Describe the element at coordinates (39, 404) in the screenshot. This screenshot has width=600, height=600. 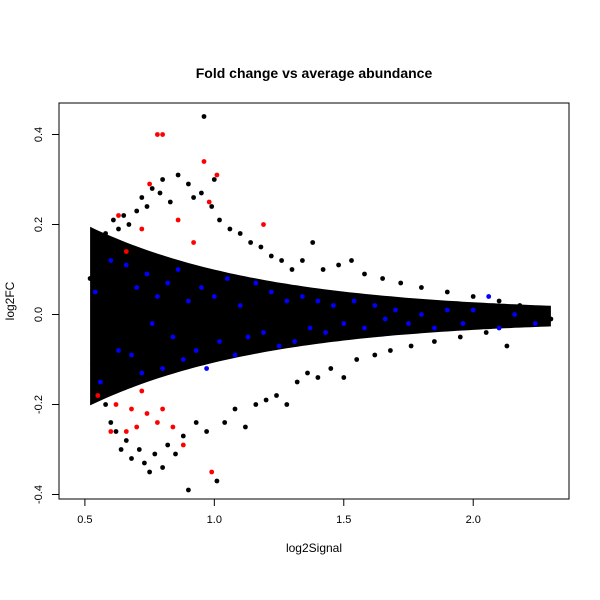
I see `y-tick-label: -0.2` at that location.